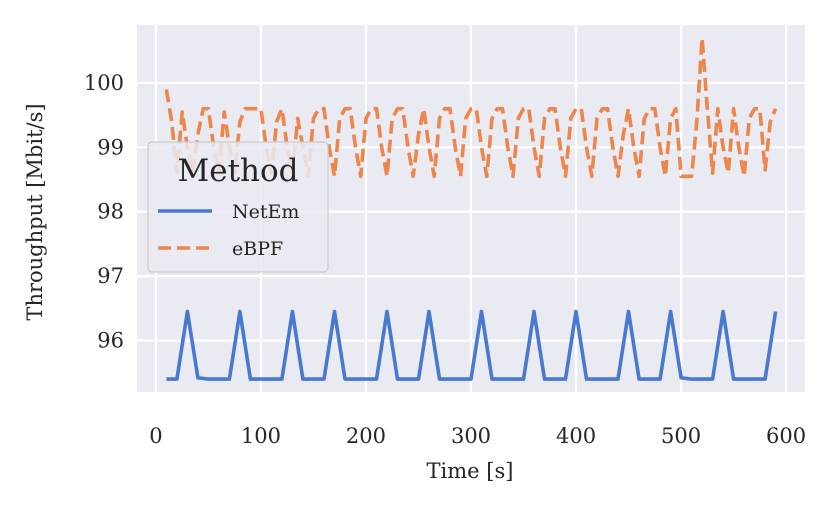 Image resolution: width=830 pixels, height=510 pixels. Describe the element at coordinates (366, 436) in the screenshot. I see `x-tick-label: 200` at that location.